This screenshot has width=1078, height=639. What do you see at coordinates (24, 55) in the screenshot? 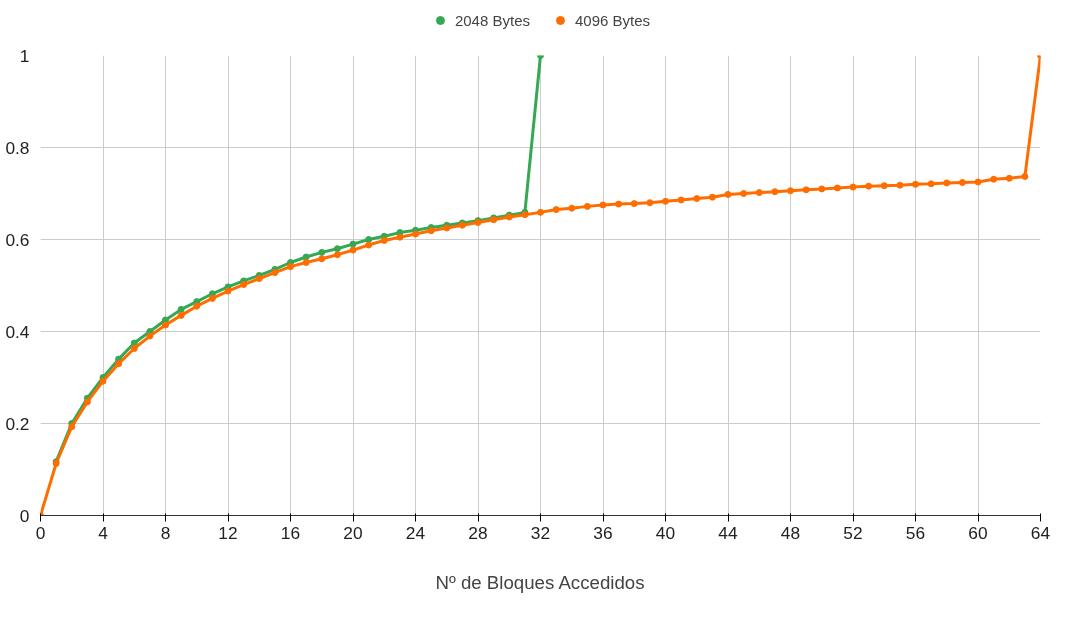
I see `y-tick-label: 1` at bounding box center [24, 55].